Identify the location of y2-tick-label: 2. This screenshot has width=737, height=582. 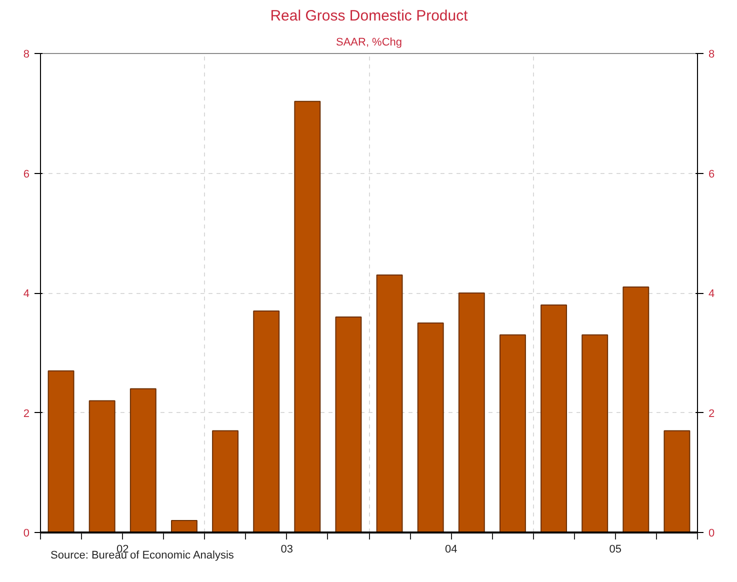
(711, 414).